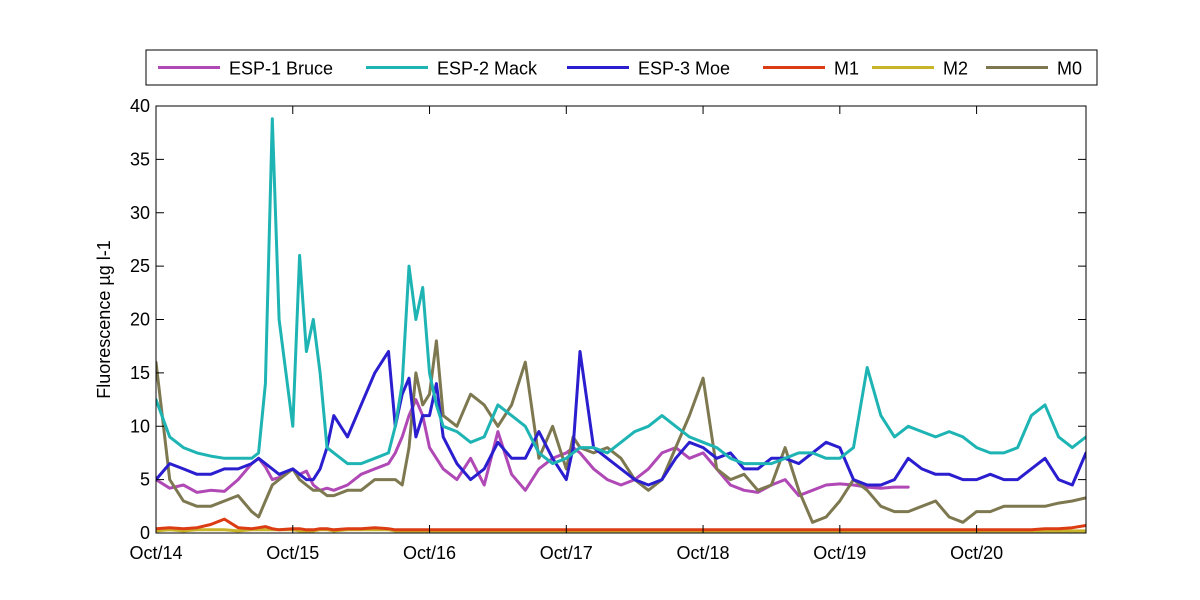 This screenshot has height=600, width=1200. Describe the element at coordinates (621, 67) in the screenshot. I see `legend: ESP-1 Bruce ESP-2 Mack ESP-3 Moe M1 M2 M0` at that location.